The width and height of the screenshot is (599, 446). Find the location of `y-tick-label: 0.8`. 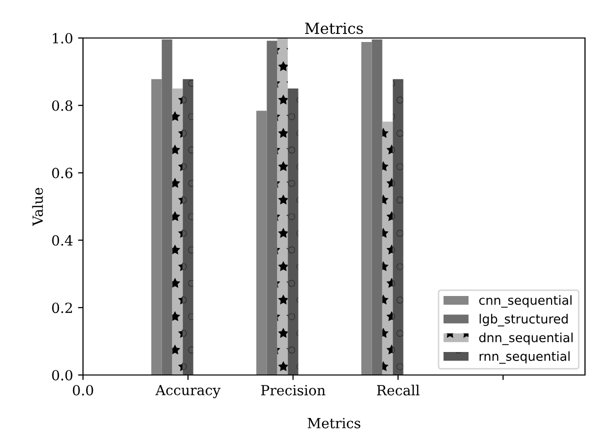

y-tick-label: 0.8 is located at coordinates (62, 105).